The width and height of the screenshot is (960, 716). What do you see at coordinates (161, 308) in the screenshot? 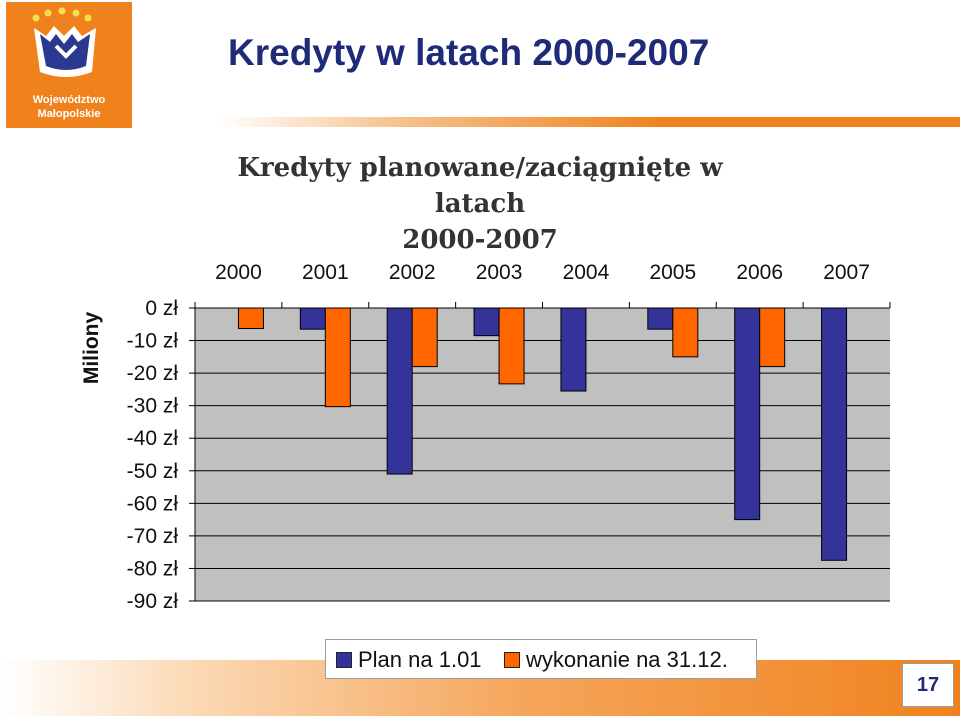
I see `y-tick-label: 0 zł` at bounding box center [161, 308].